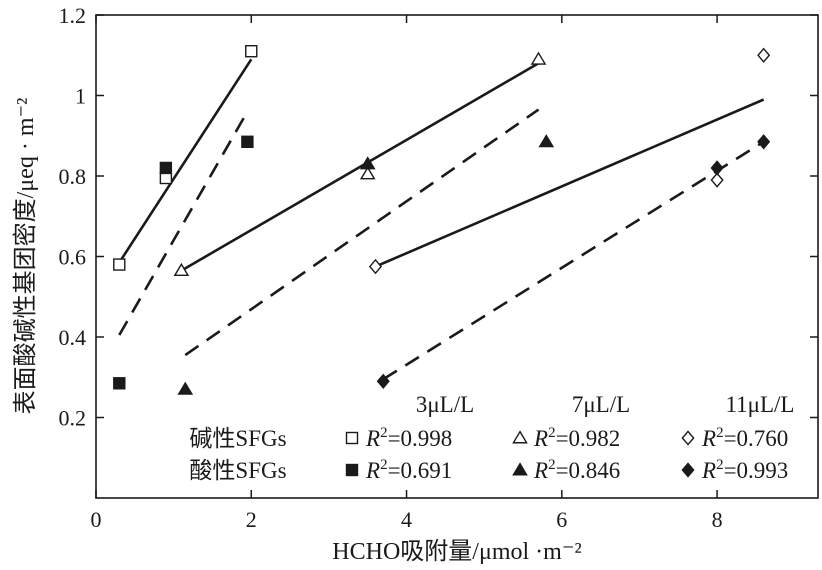  I want to click on legend-r2-label: R2=0.691, so click(408, 470).